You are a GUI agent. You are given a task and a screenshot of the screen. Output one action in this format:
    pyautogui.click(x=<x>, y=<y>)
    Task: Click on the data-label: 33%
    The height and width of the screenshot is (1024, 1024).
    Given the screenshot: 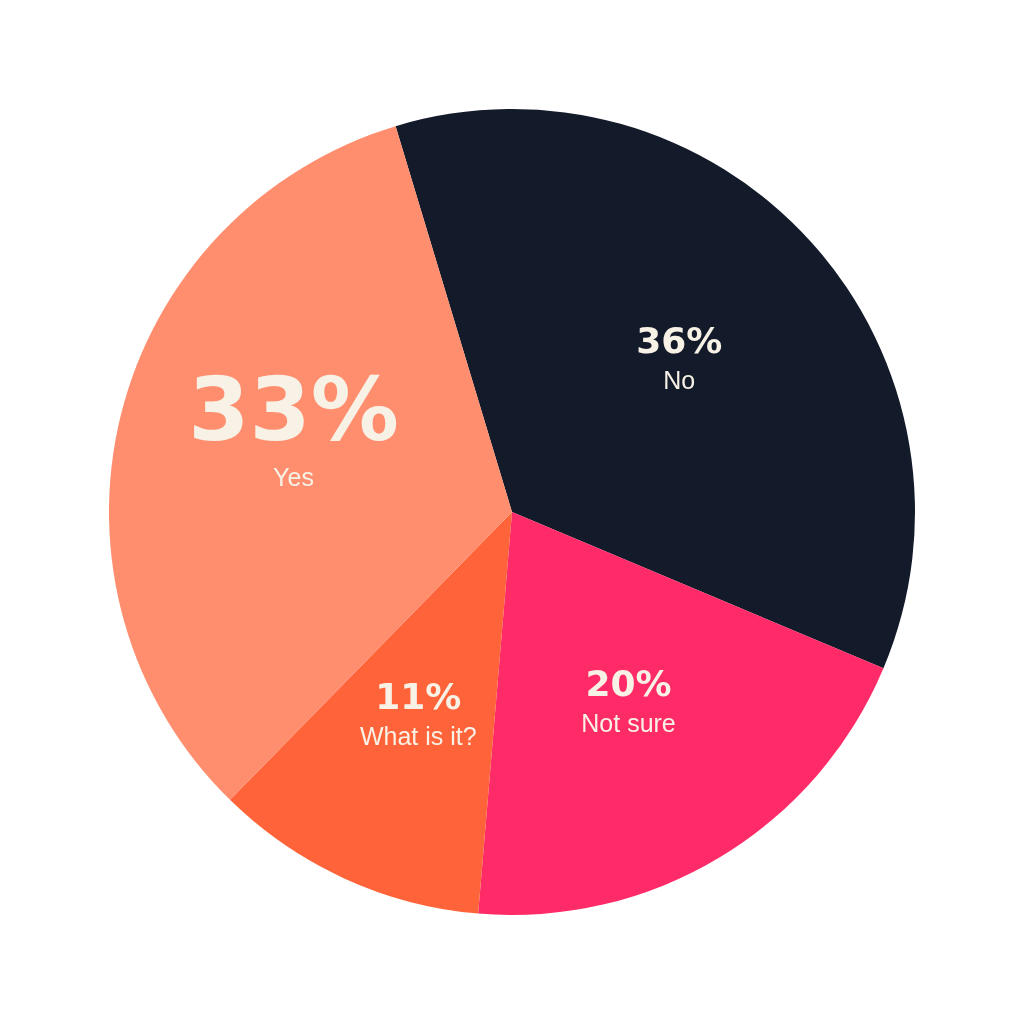 What is the action you would take?
    pyautogui.click(x=293, y=410)
    